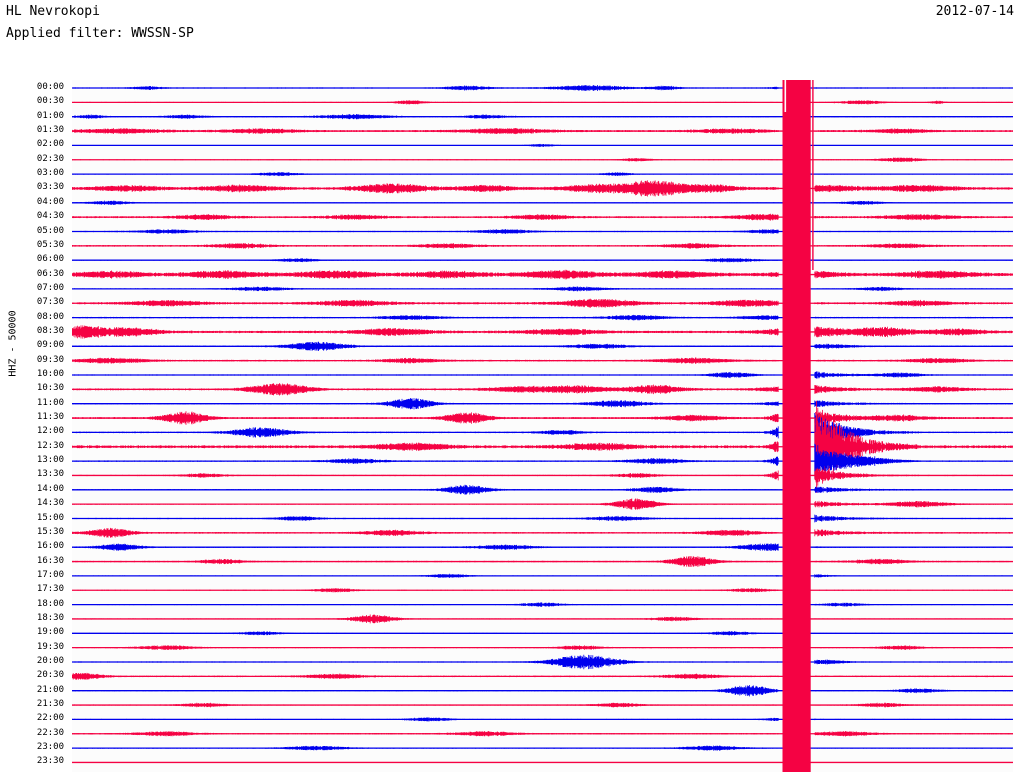 This screenshot has height=780, width=1024. I want to click on time-label: 15:30, so click(50, 531).